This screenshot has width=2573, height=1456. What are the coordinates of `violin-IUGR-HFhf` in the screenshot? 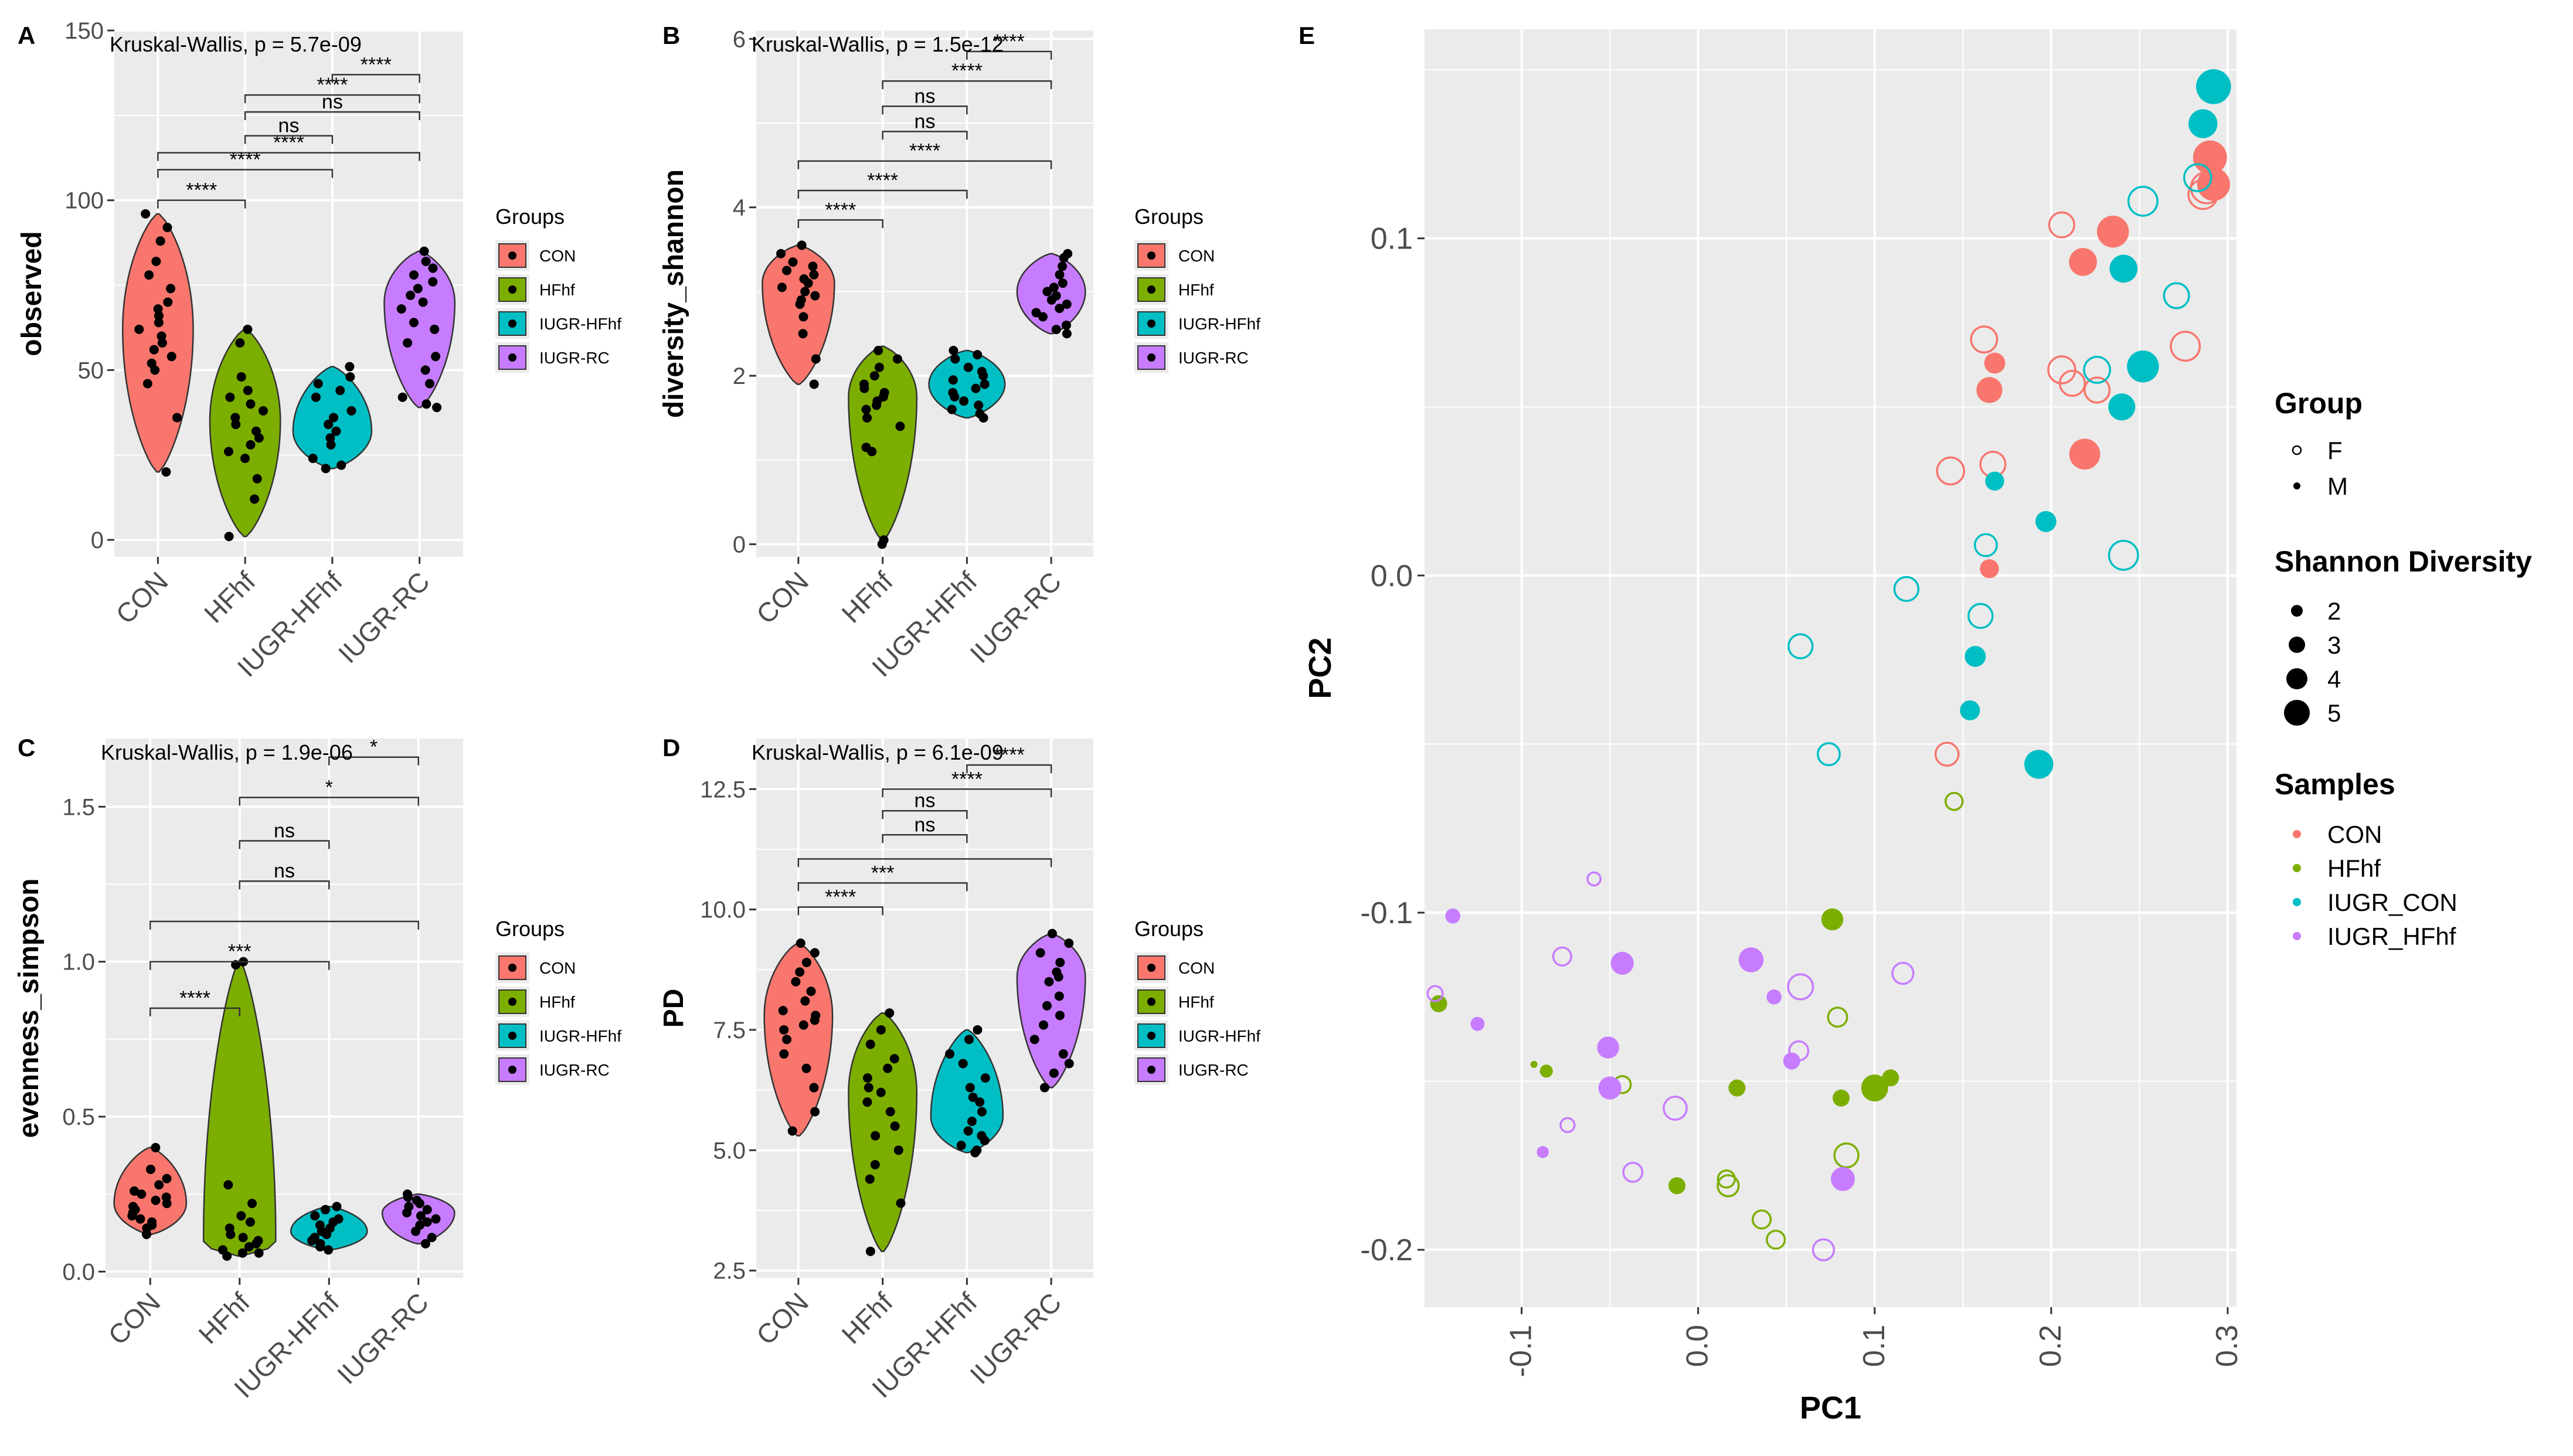 It's located at (967, 1091).